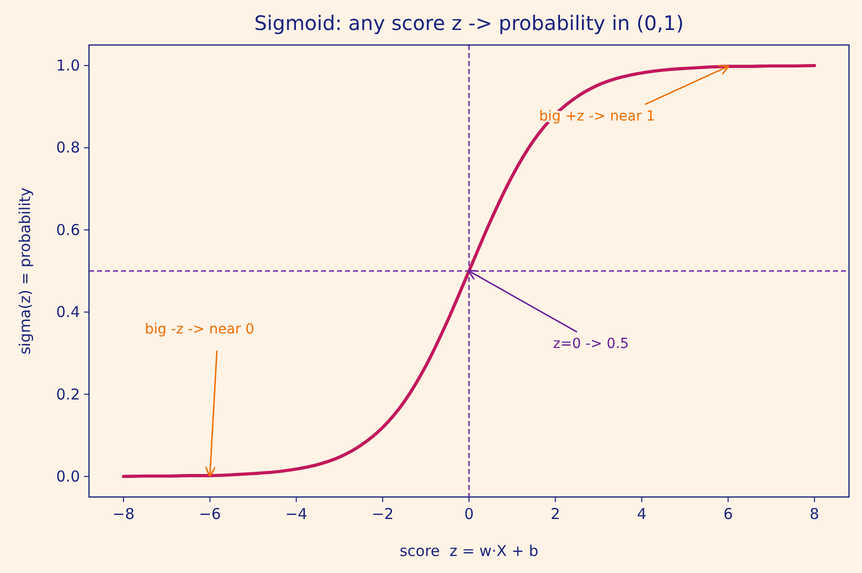 The width and height of the screenshot is (862, 573). I want to click on x-tick-label: −6, so click(209, 514).